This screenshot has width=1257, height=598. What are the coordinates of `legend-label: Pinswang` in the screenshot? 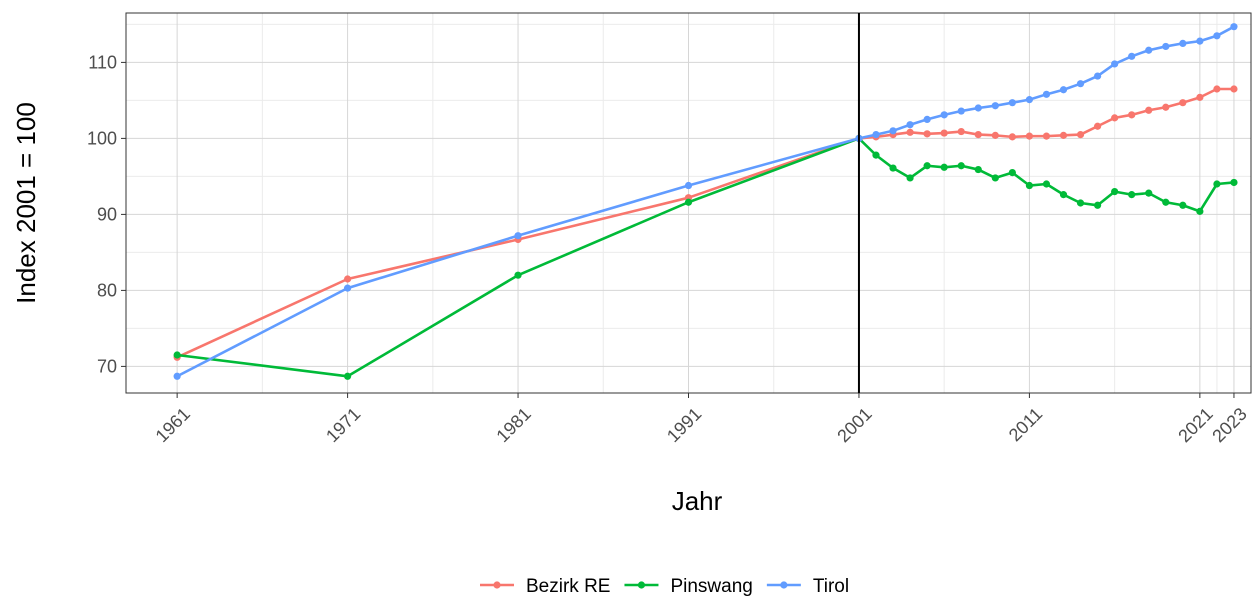 It's located at (711, 586).